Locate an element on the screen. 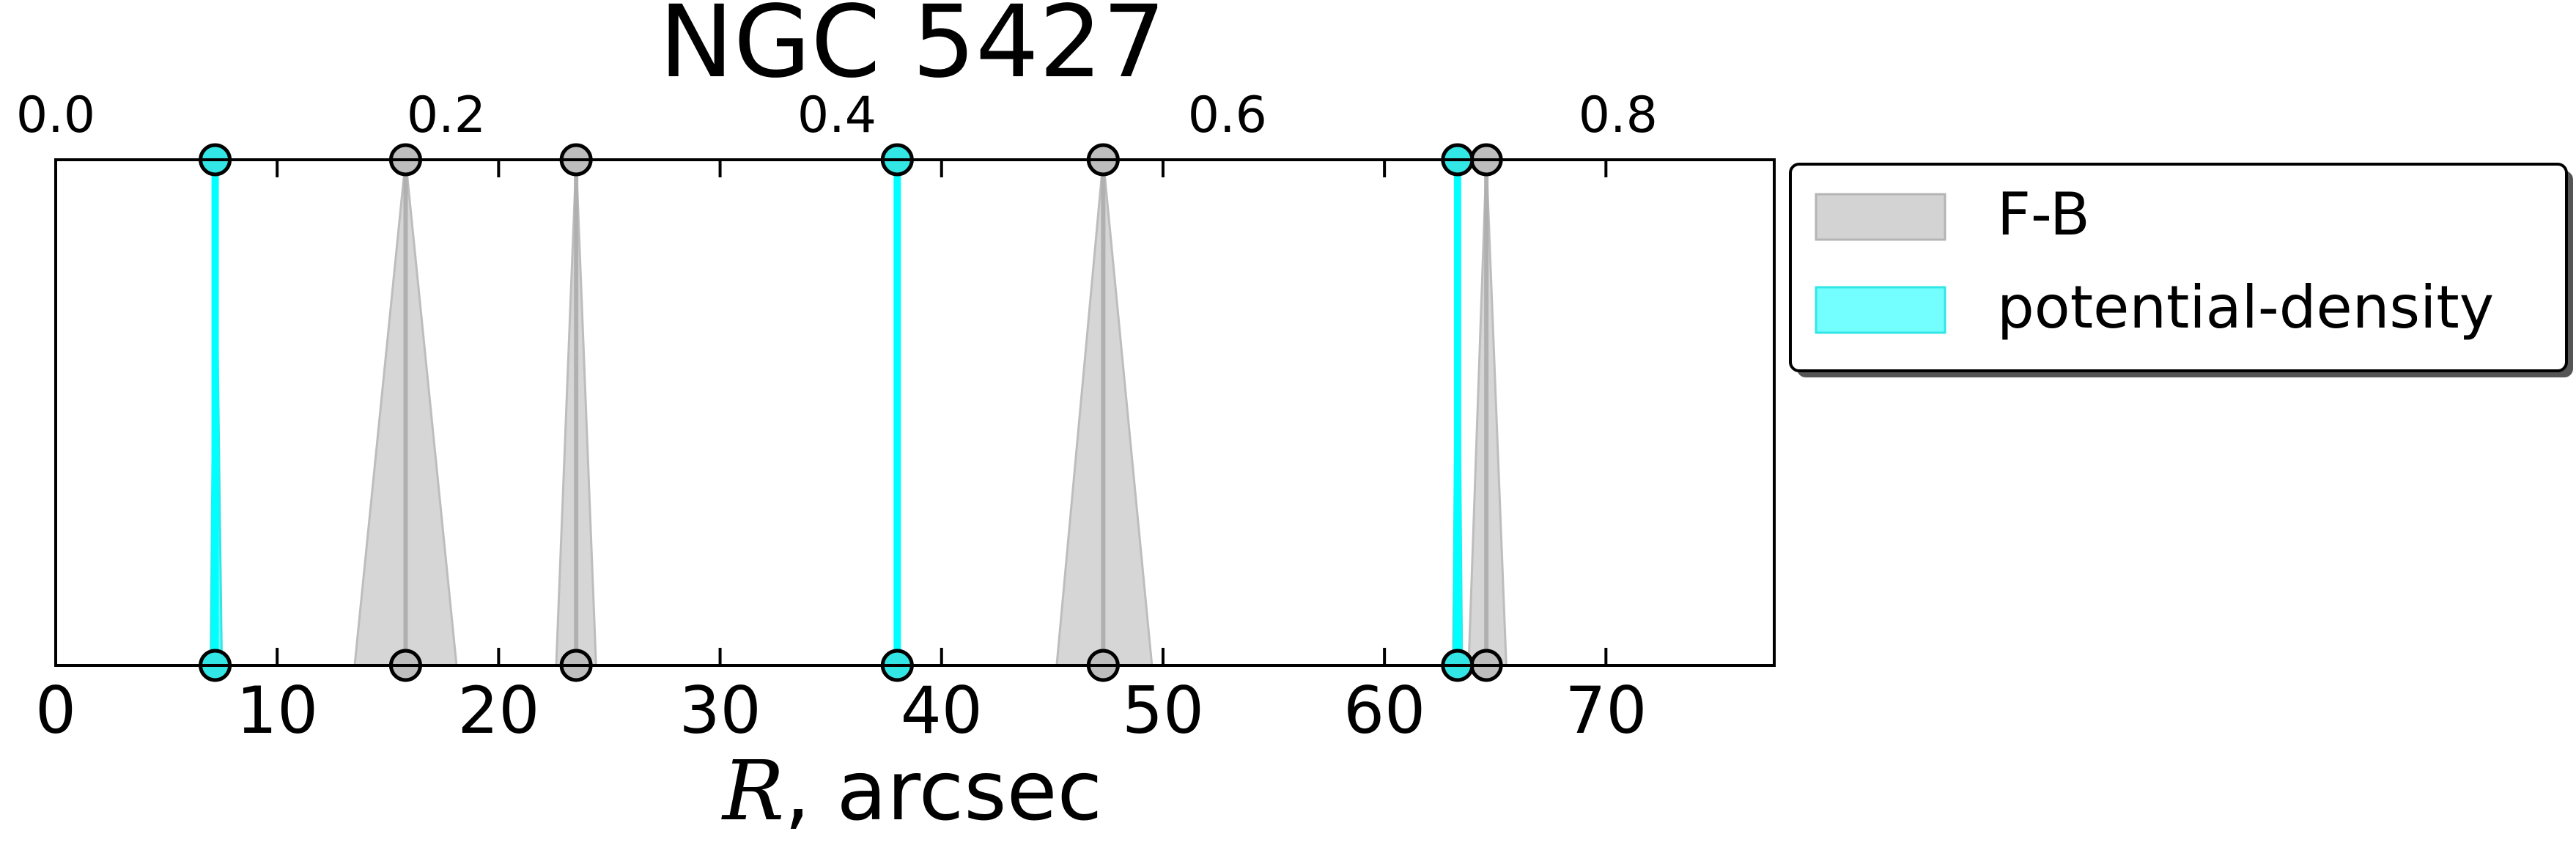 Image resolution: width=2576 pixels, height=853 pixels. x-tick-label-10: 10 is located at coordinates (277, 710).